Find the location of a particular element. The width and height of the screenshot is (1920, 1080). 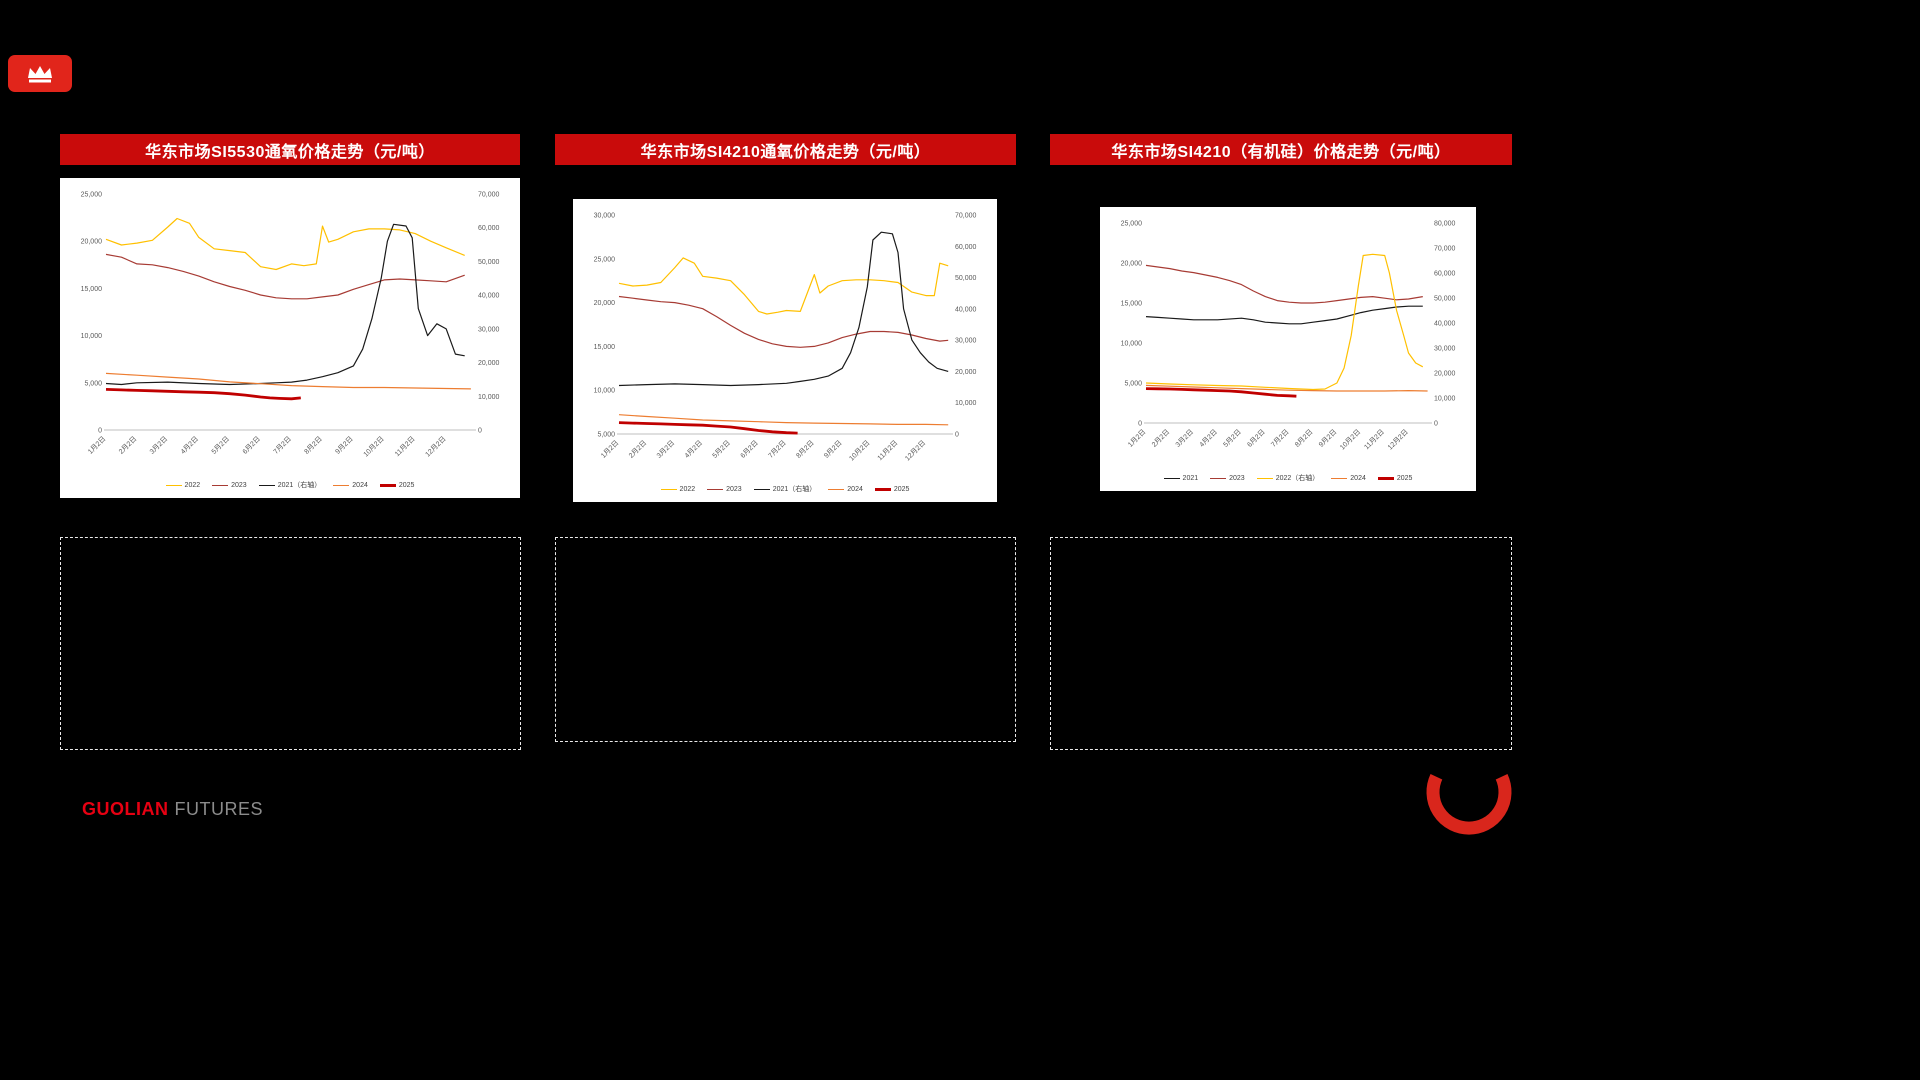

x-axis-label: 4月2日 is located at coordinates (189, 445).